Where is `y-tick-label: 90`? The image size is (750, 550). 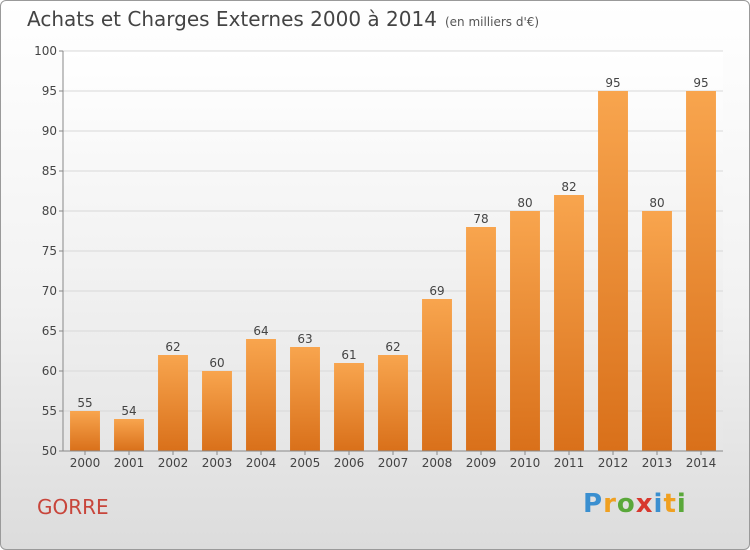 y-tick-label: 90 is located at coordinates (49, 131).